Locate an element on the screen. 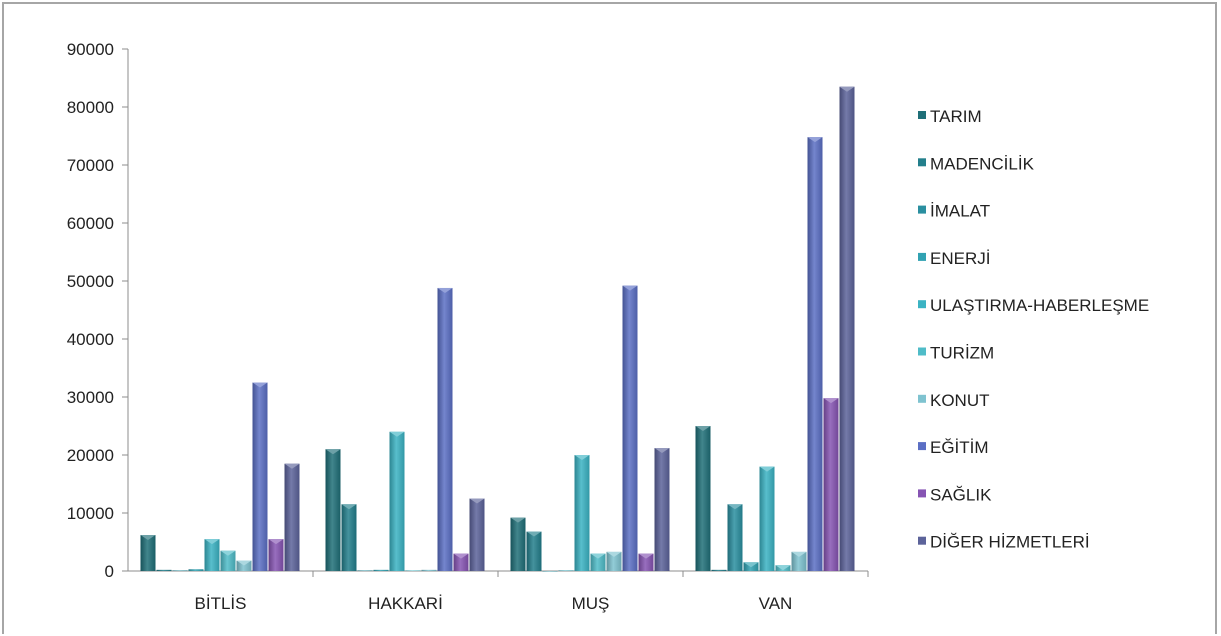 The width and height of the screenshot is (1221, 636). legend-item: KONUT is located at coordinates (954, 400).